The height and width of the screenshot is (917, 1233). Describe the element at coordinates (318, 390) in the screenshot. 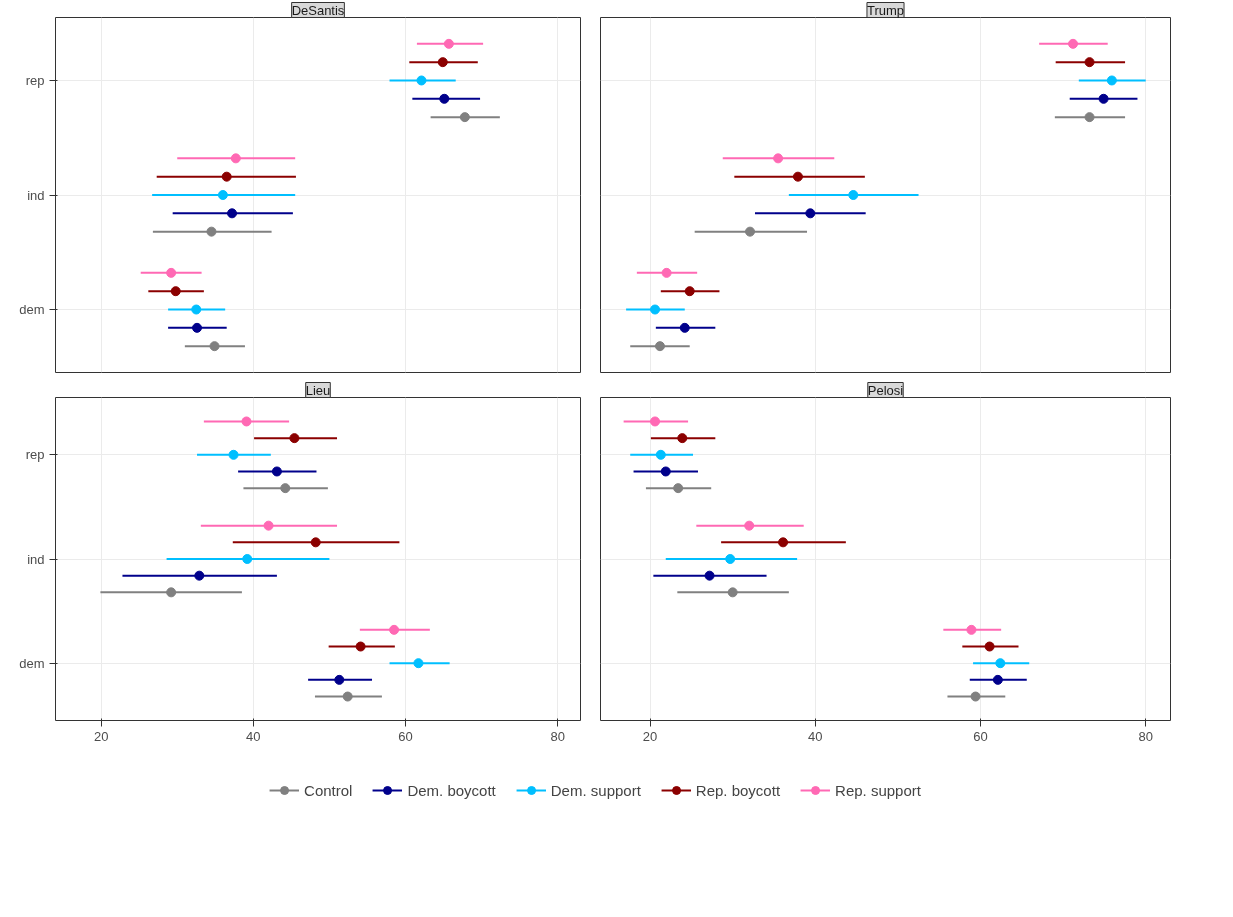

I see `chart-title: Lieu` at that location.